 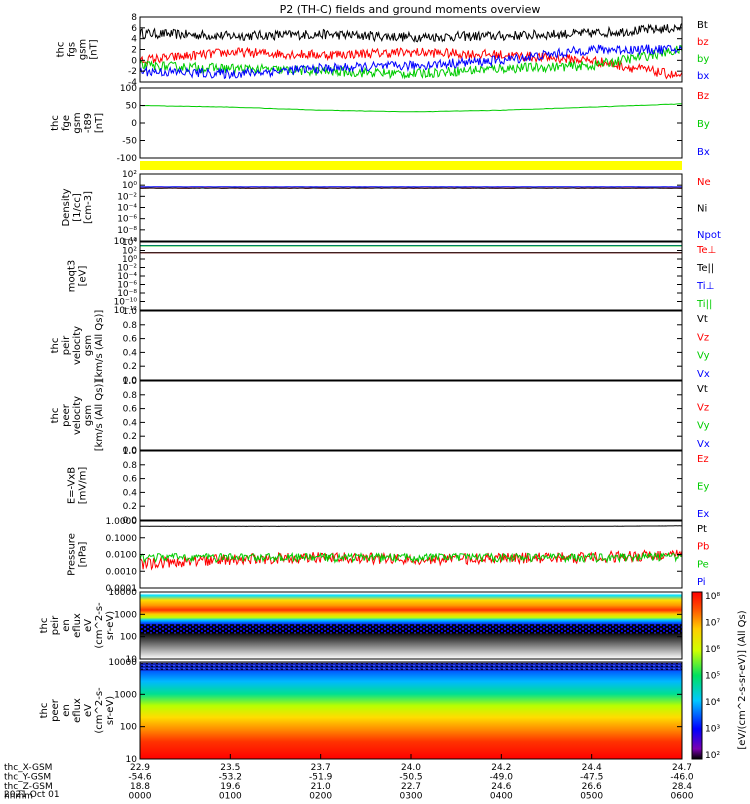 I want to click on y-tick-label: 1.0000, so click(x=122, y=522).